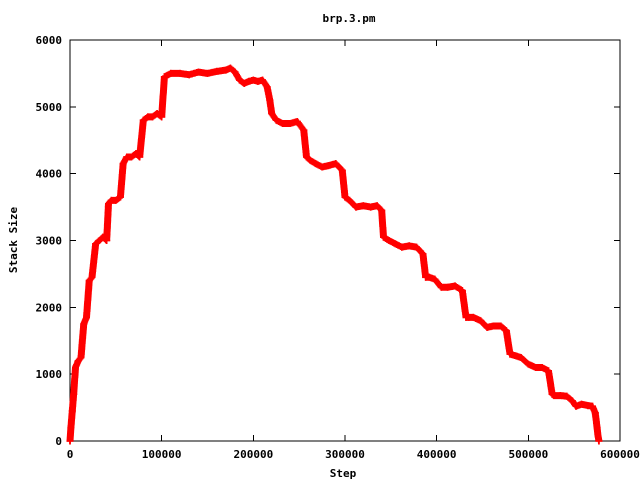 Image resolution: width=640 pixels, height=480 pixels. I want to click on x-tick-label: 100000, so click(162, 454).